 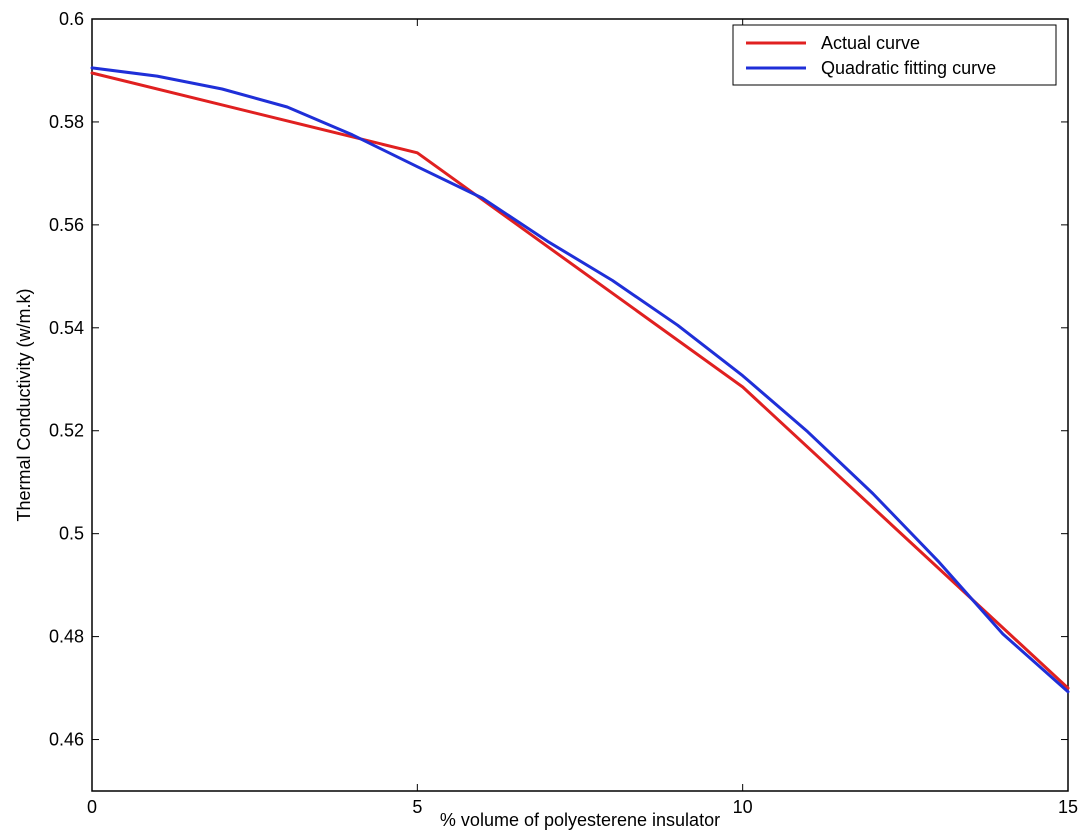 What do you see at coordinates (92, 807) in the screenshot?
I see `x-tick-label: 0` at bounding box center [92, 807].